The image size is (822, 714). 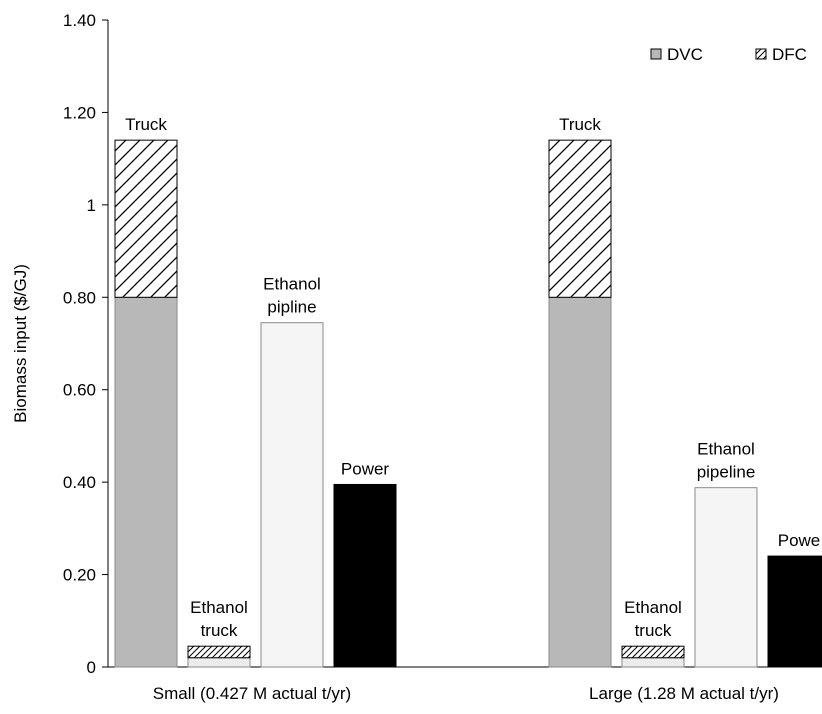 I want to click on x-category-label: Large (1.28 M actual t/yr), so click(x=684, y=693).